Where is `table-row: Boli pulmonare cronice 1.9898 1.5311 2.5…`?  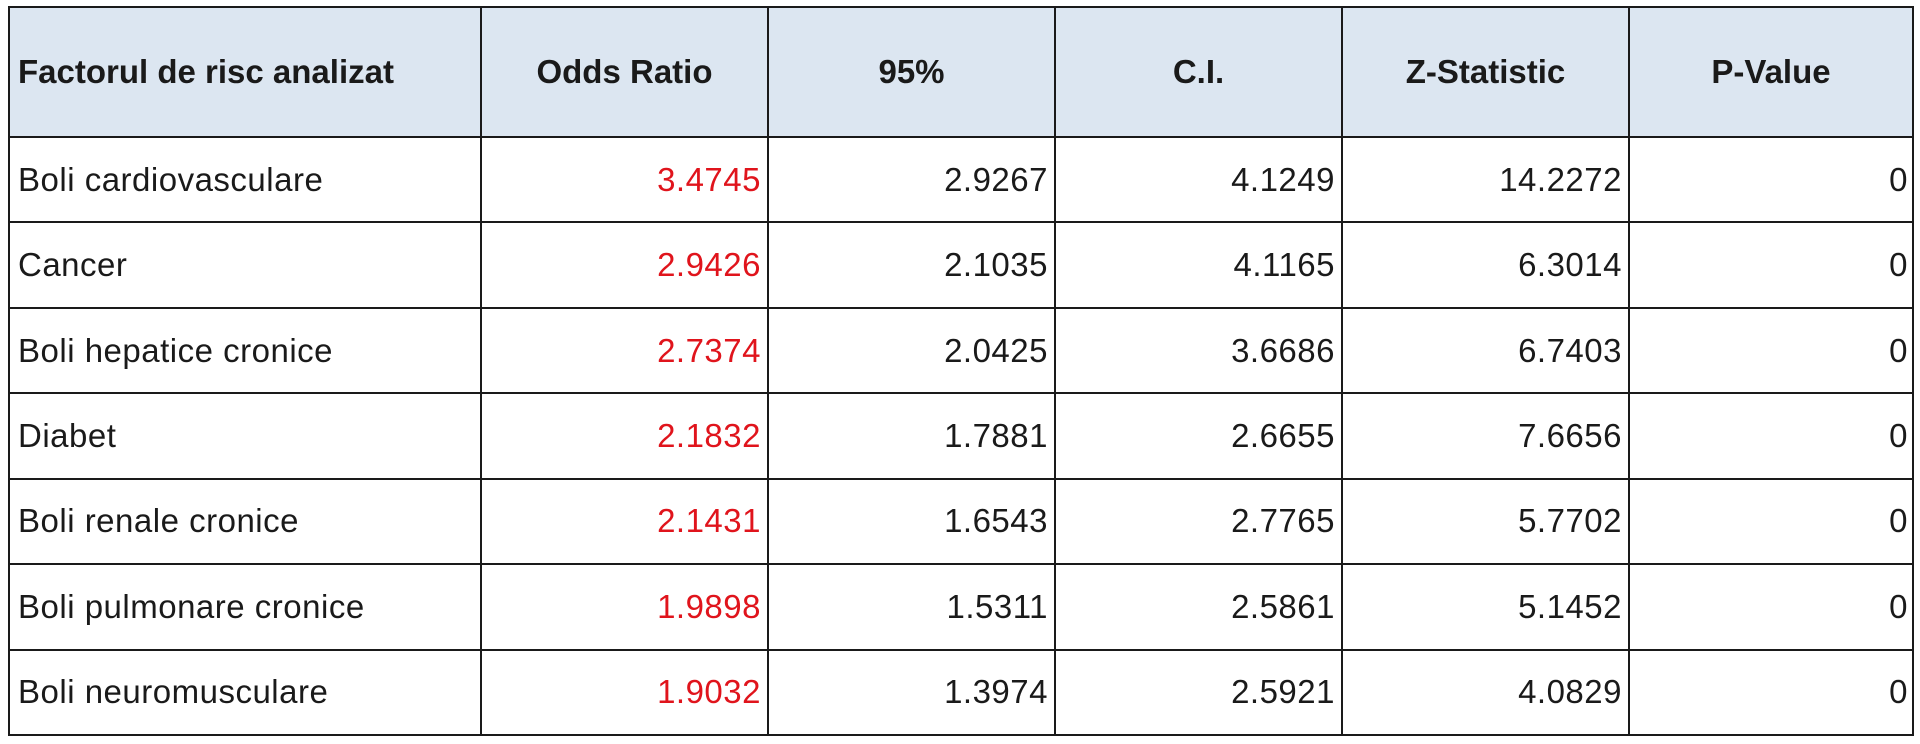
table-row: Boli pulmonare cronice 1.9898 1.5311 2.5… is located at coordinates (961, 607).